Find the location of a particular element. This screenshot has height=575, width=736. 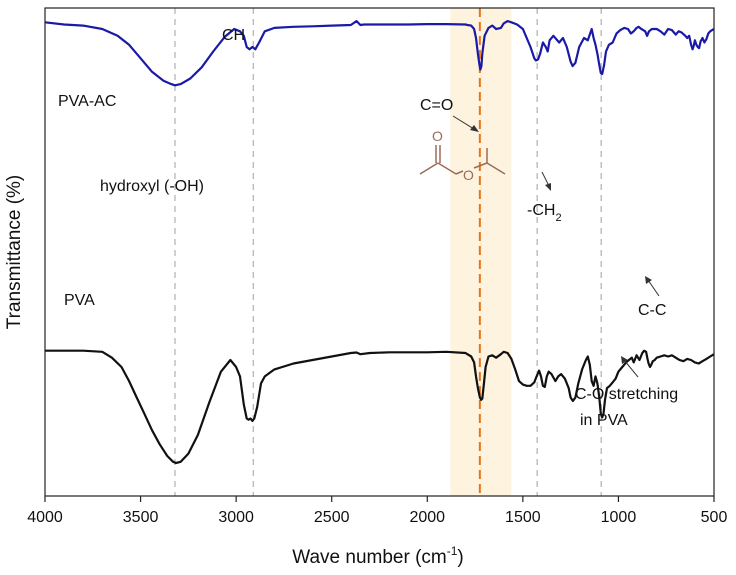

x-tick-label: 2500 is located at coordinates (332, 517).